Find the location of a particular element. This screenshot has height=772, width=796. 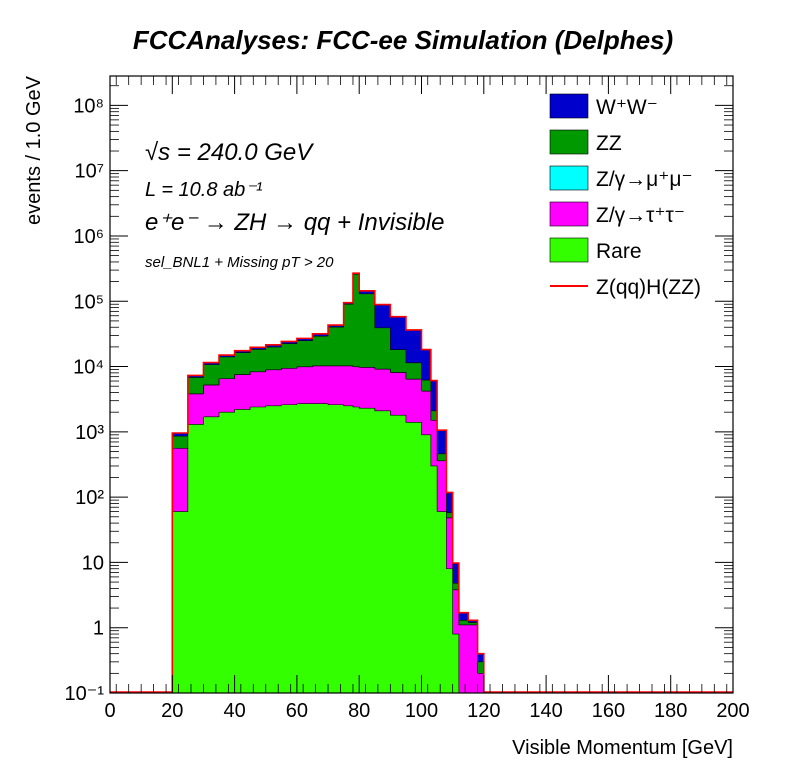

y-tick-label: 10 is located at coordinates (93, 563).